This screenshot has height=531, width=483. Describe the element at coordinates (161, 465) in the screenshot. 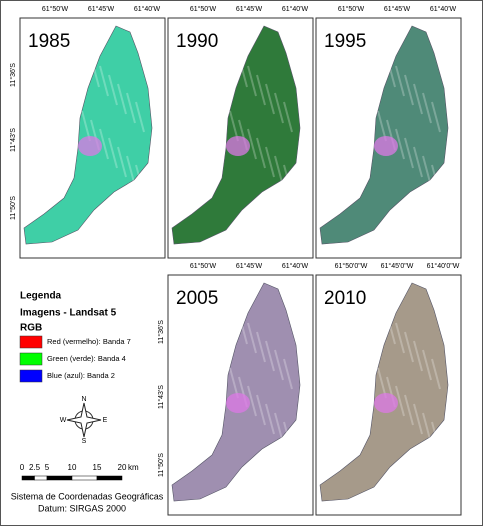

I see `latitude-label: 11°50'S` at that location.